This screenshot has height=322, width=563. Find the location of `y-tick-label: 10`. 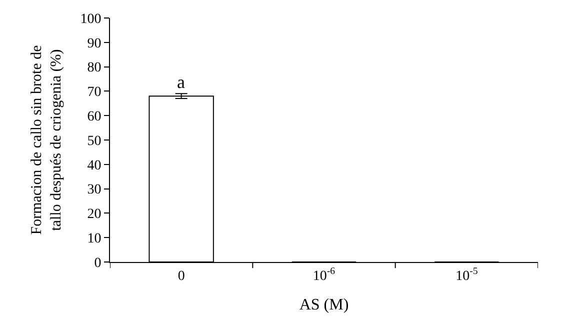

y-tick-label: 10 is located at coordinates (94, 239).